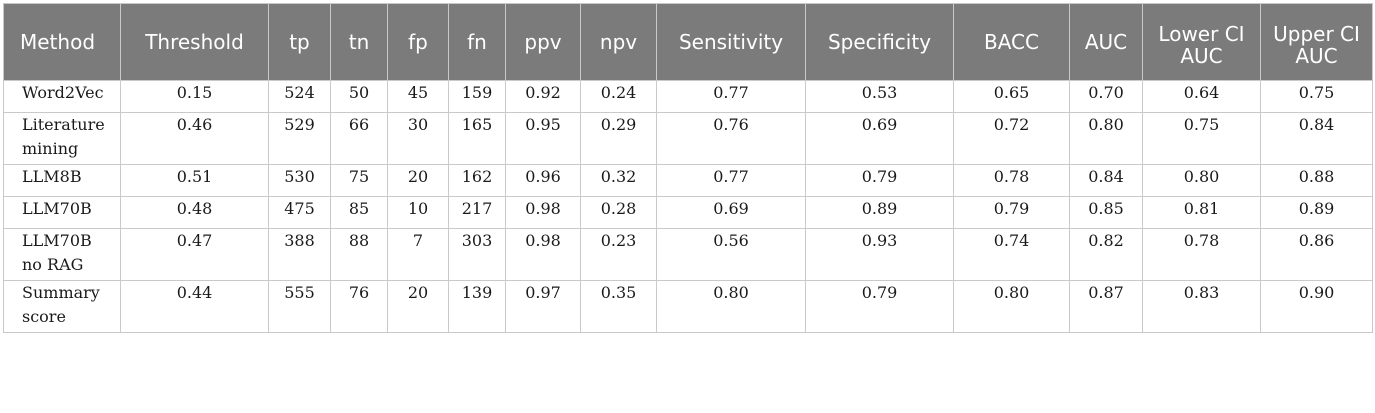 This screenshot has height=413, width=1375. Describe the element at coordinates (359, 138) in the screenshot. I see `cell-tn: 66` at that location.